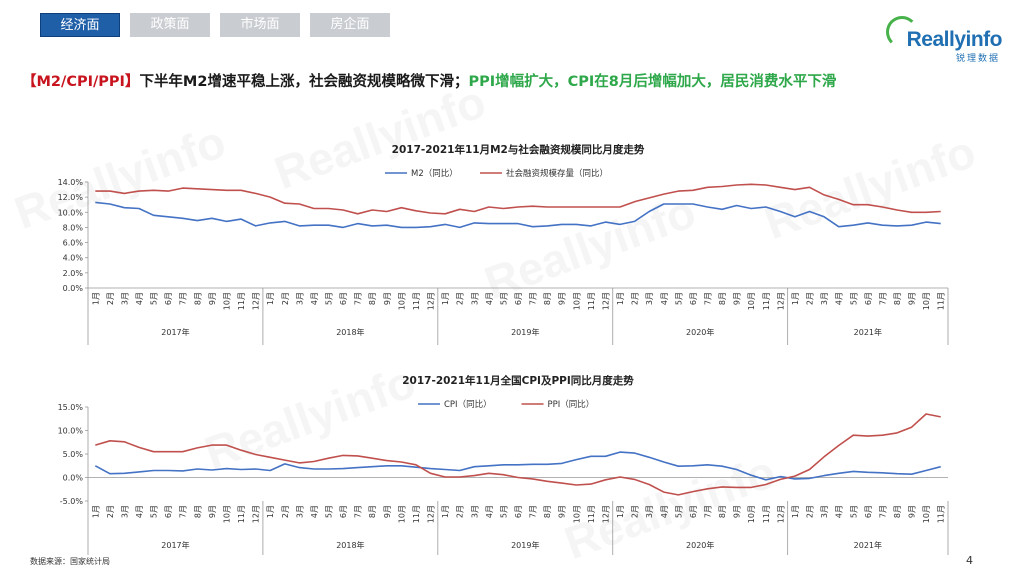  Describe the element at coordinates (71, 431) in the screenshot. I see `y-tick-label: 10.0%` at that location.